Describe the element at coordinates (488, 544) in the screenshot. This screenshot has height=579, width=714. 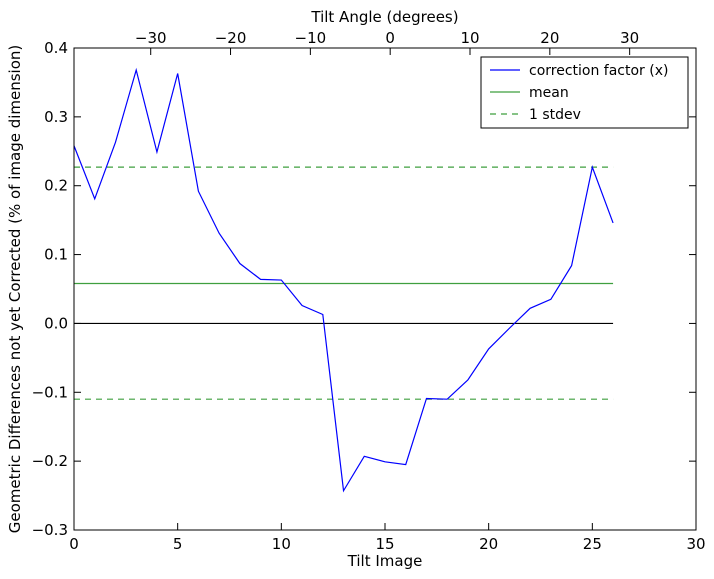
I see `x-tick-label: 20` at that location.